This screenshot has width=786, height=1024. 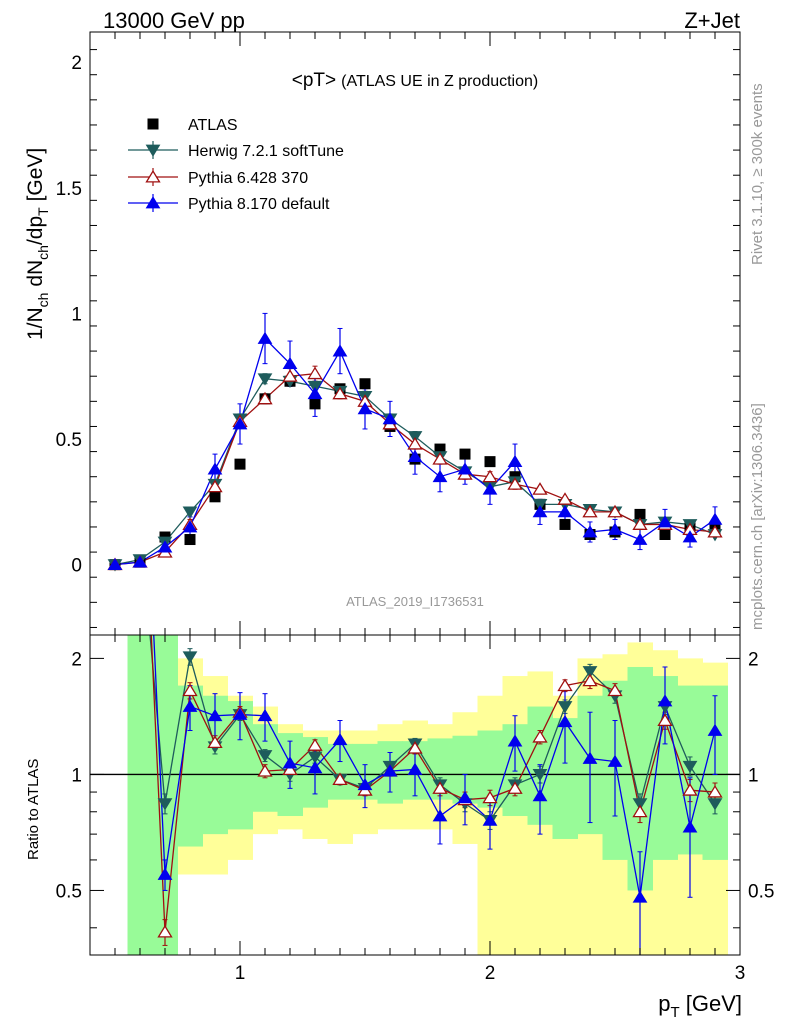 I want to click on y-label-part-2: dN, so click(x=35, y=276).